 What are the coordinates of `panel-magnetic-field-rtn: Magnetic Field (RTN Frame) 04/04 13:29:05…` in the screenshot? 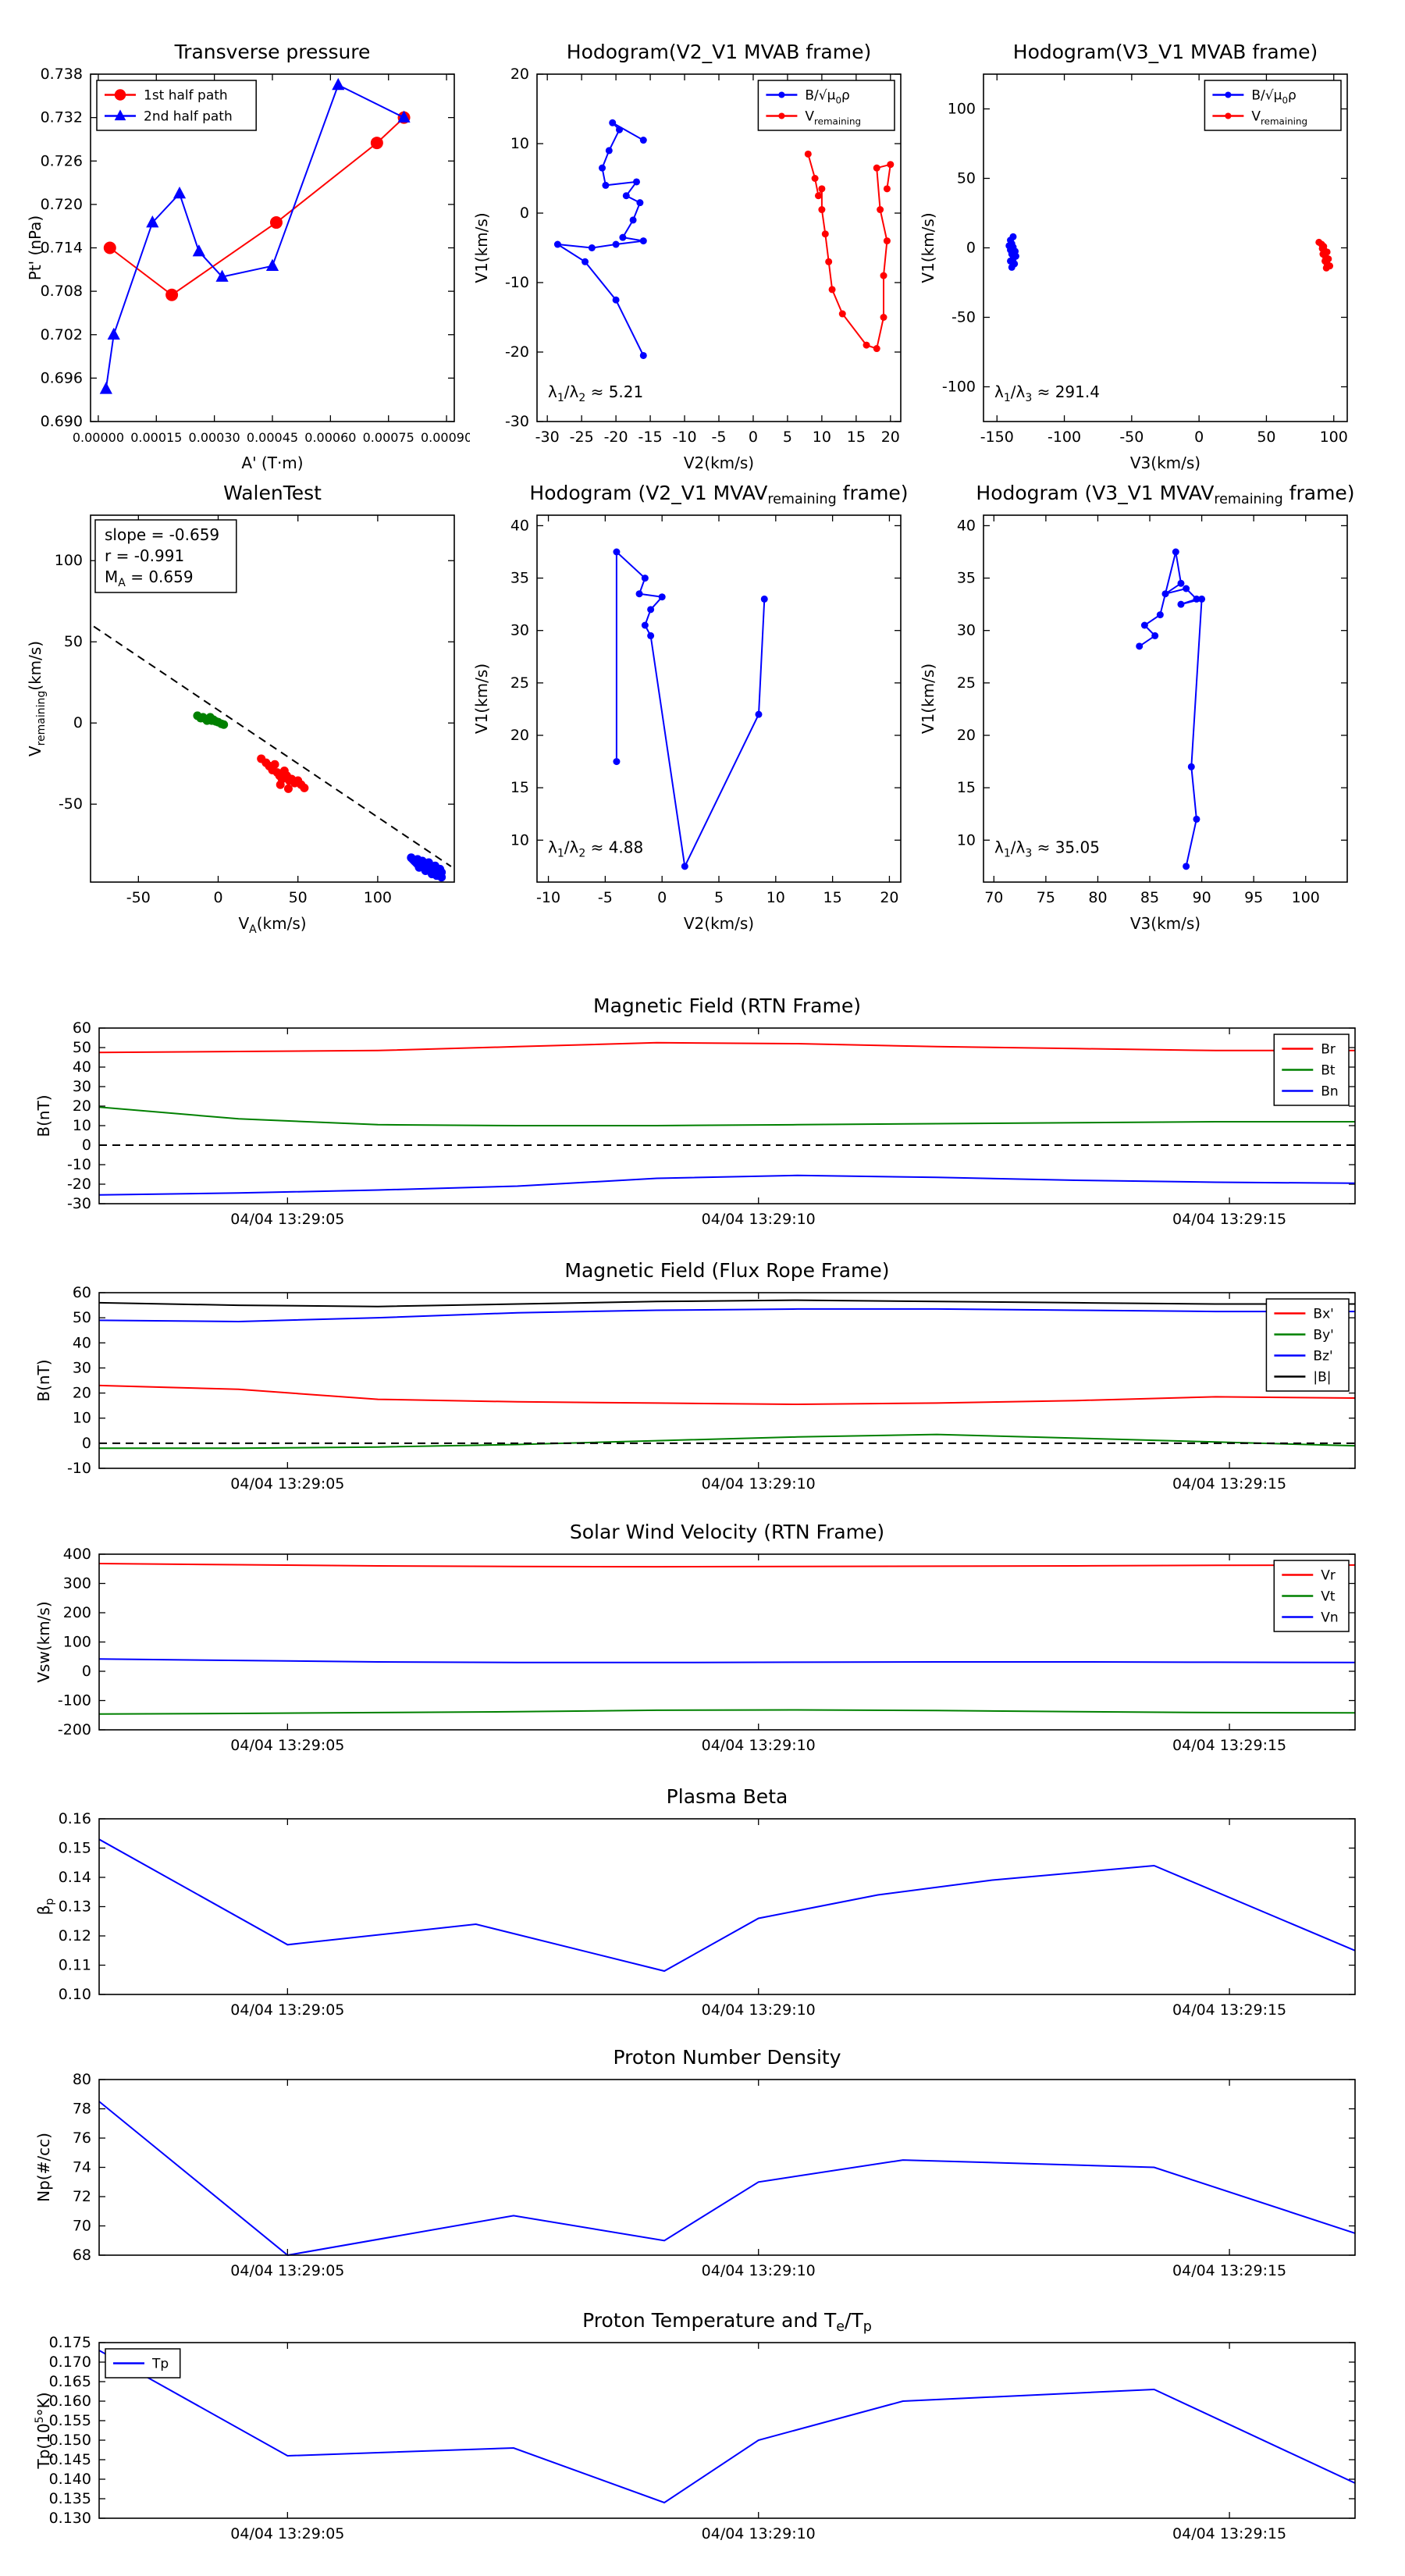 It's located at (710, 1114).